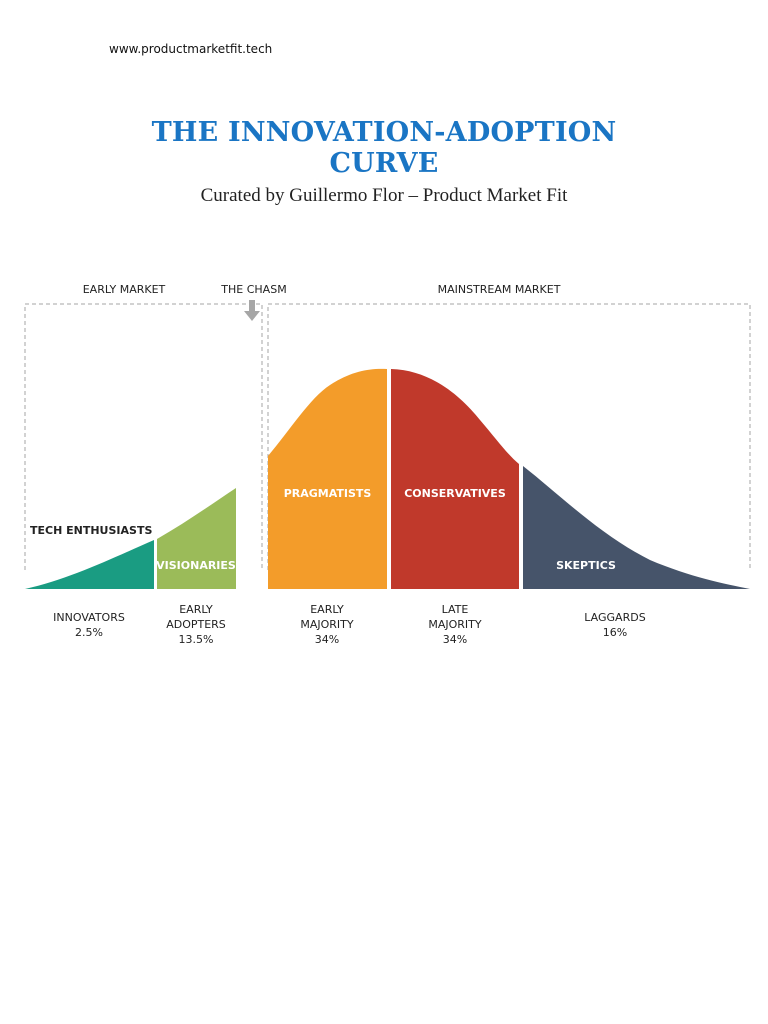 The height and width of the screenshot is (1024, 768). I want to click on category-laggards-name: LAGGARDS, so click(615, 617).